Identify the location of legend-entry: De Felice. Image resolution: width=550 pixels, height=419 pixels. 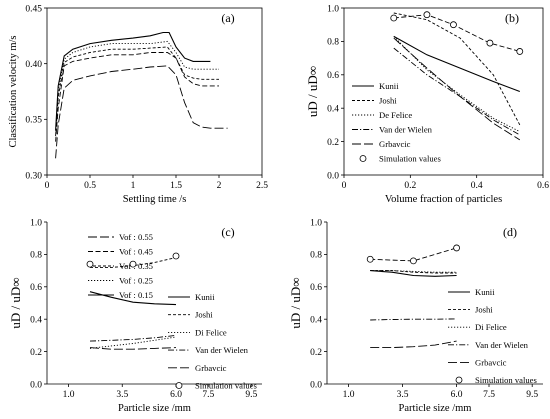
(395, 115).